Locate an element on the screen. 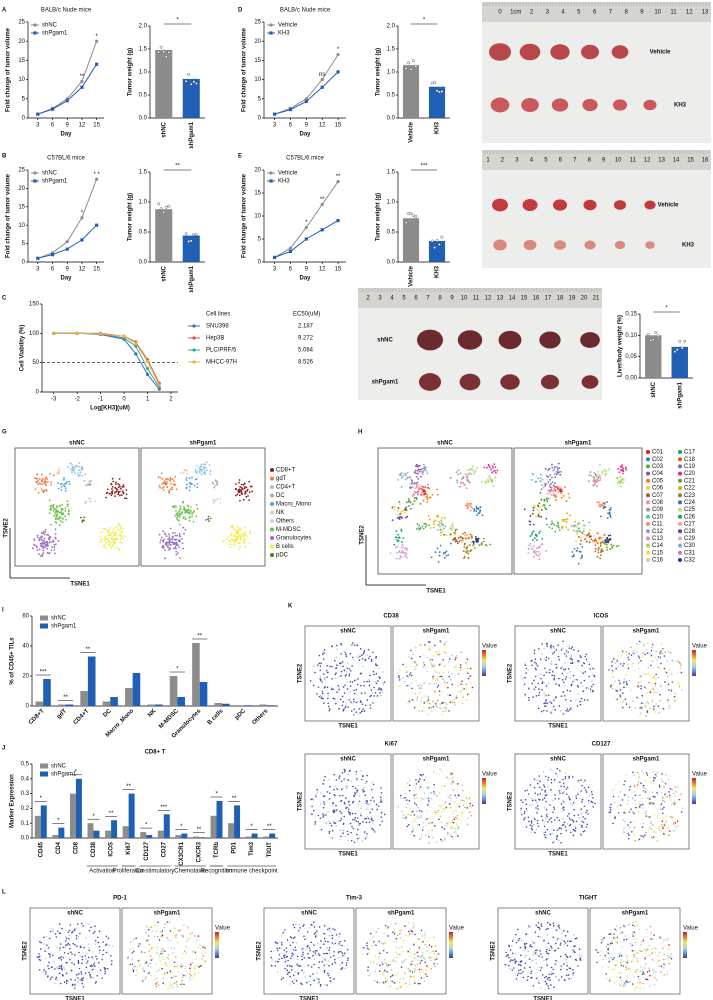 The image size is (713, 1000). group-label: Chemotaxis is located at coordinates (190, 872).